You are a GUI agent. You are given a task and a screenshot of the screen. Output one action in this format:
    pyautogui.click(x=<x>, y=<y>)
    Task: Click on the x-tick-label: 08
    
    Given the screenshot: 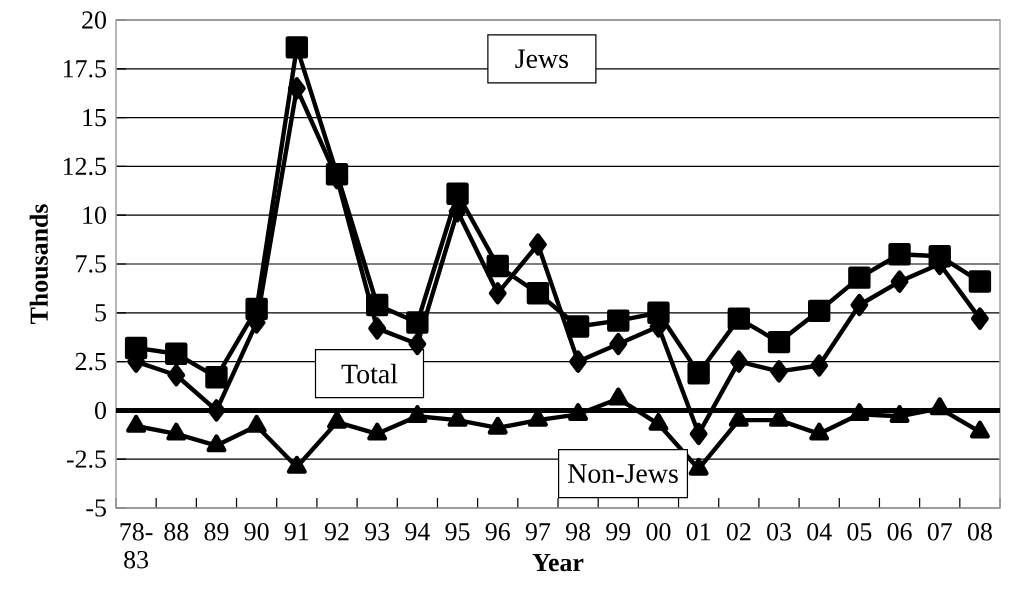 What is the action you would take?
    pyautogui.click(x=979, y=532)
    